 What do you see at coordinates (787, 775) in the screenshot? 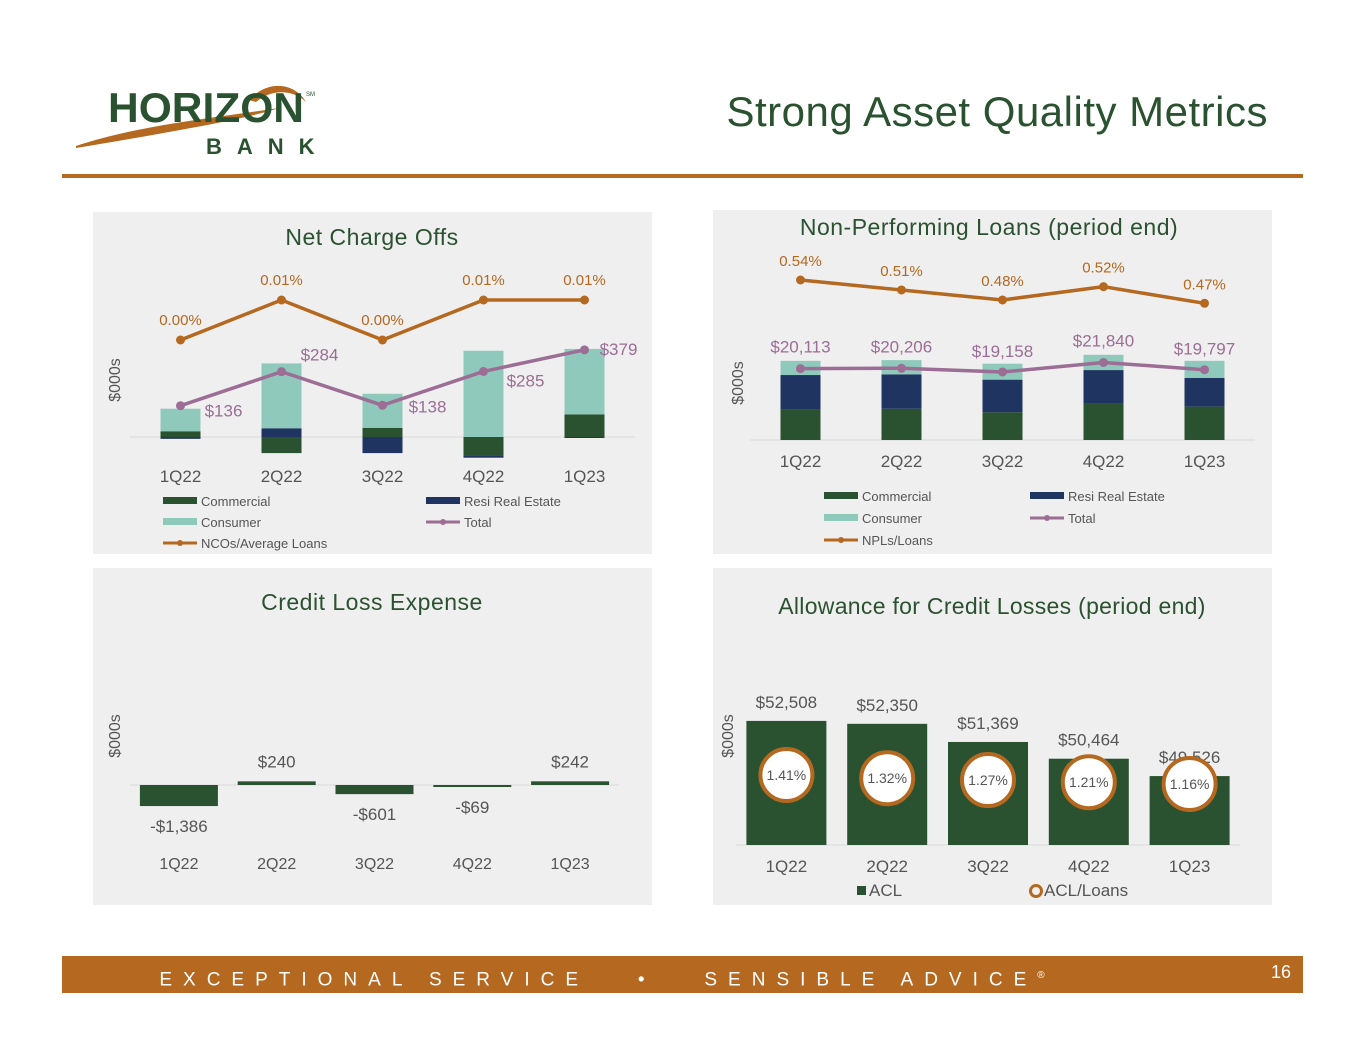
I see `acl-ratio-label: 1.41%` at bounding box center [787, 775].